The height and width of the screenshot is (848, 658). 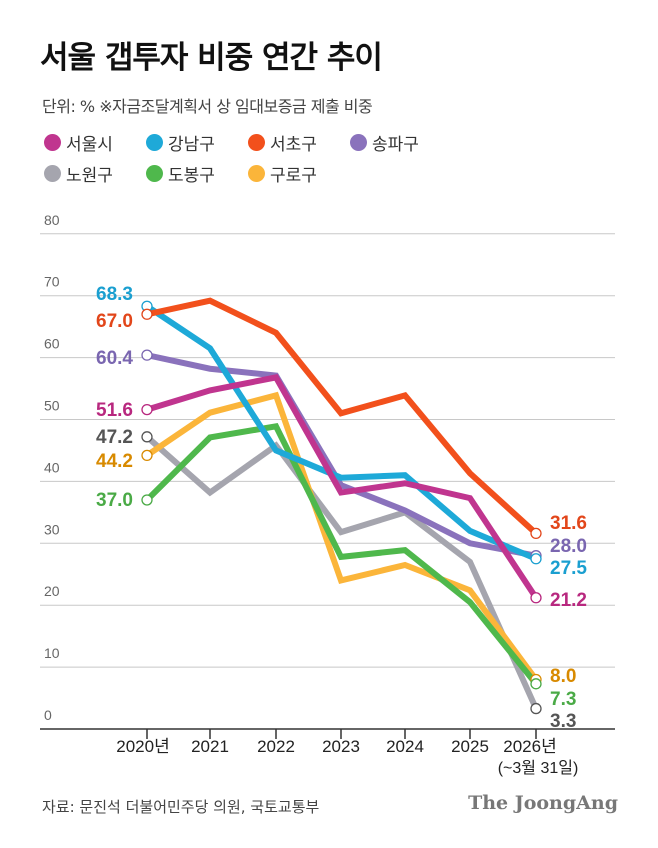 I want to click on x-tick-sublabel: (~3월 31일), so click(x=538, y=768).